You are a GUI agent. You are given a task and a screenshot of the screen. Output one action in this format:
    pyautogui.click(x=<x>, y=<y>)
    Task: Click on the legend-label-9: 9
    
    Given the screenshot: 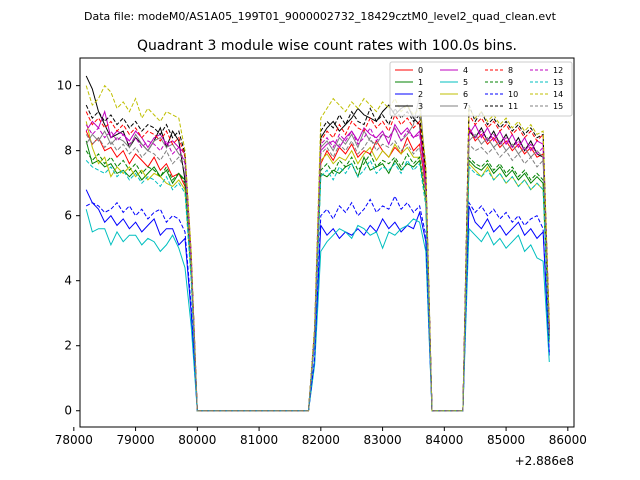 What is the action you would take?
    pyautogui.click(x=510, y=82)
    